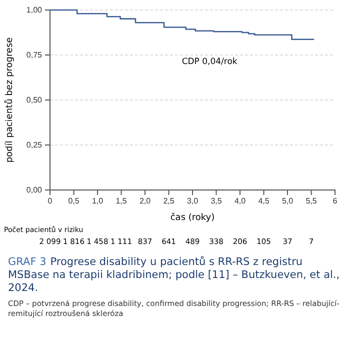  Describe the element at coordinates (288, 201) in the screenshot. I see `x-tick-label: 5,0` at that location.